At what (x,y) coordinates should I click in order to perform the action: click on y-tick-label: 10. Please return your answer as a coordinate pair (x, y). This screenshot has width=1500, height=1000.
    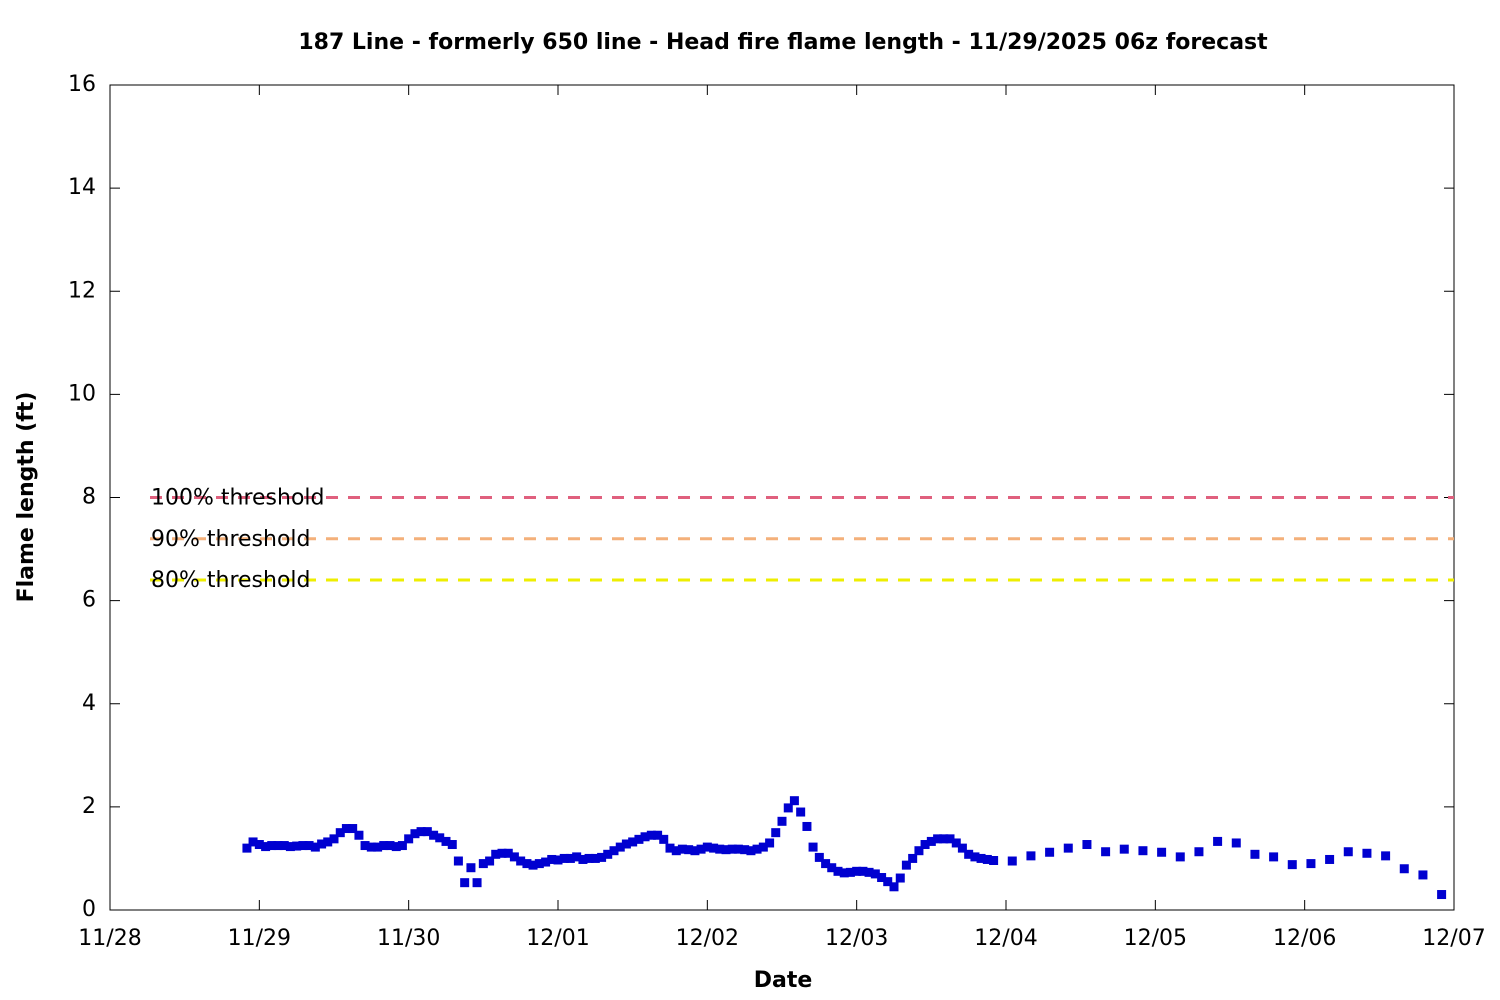
    Looking at the image, I should click on (82, 393).